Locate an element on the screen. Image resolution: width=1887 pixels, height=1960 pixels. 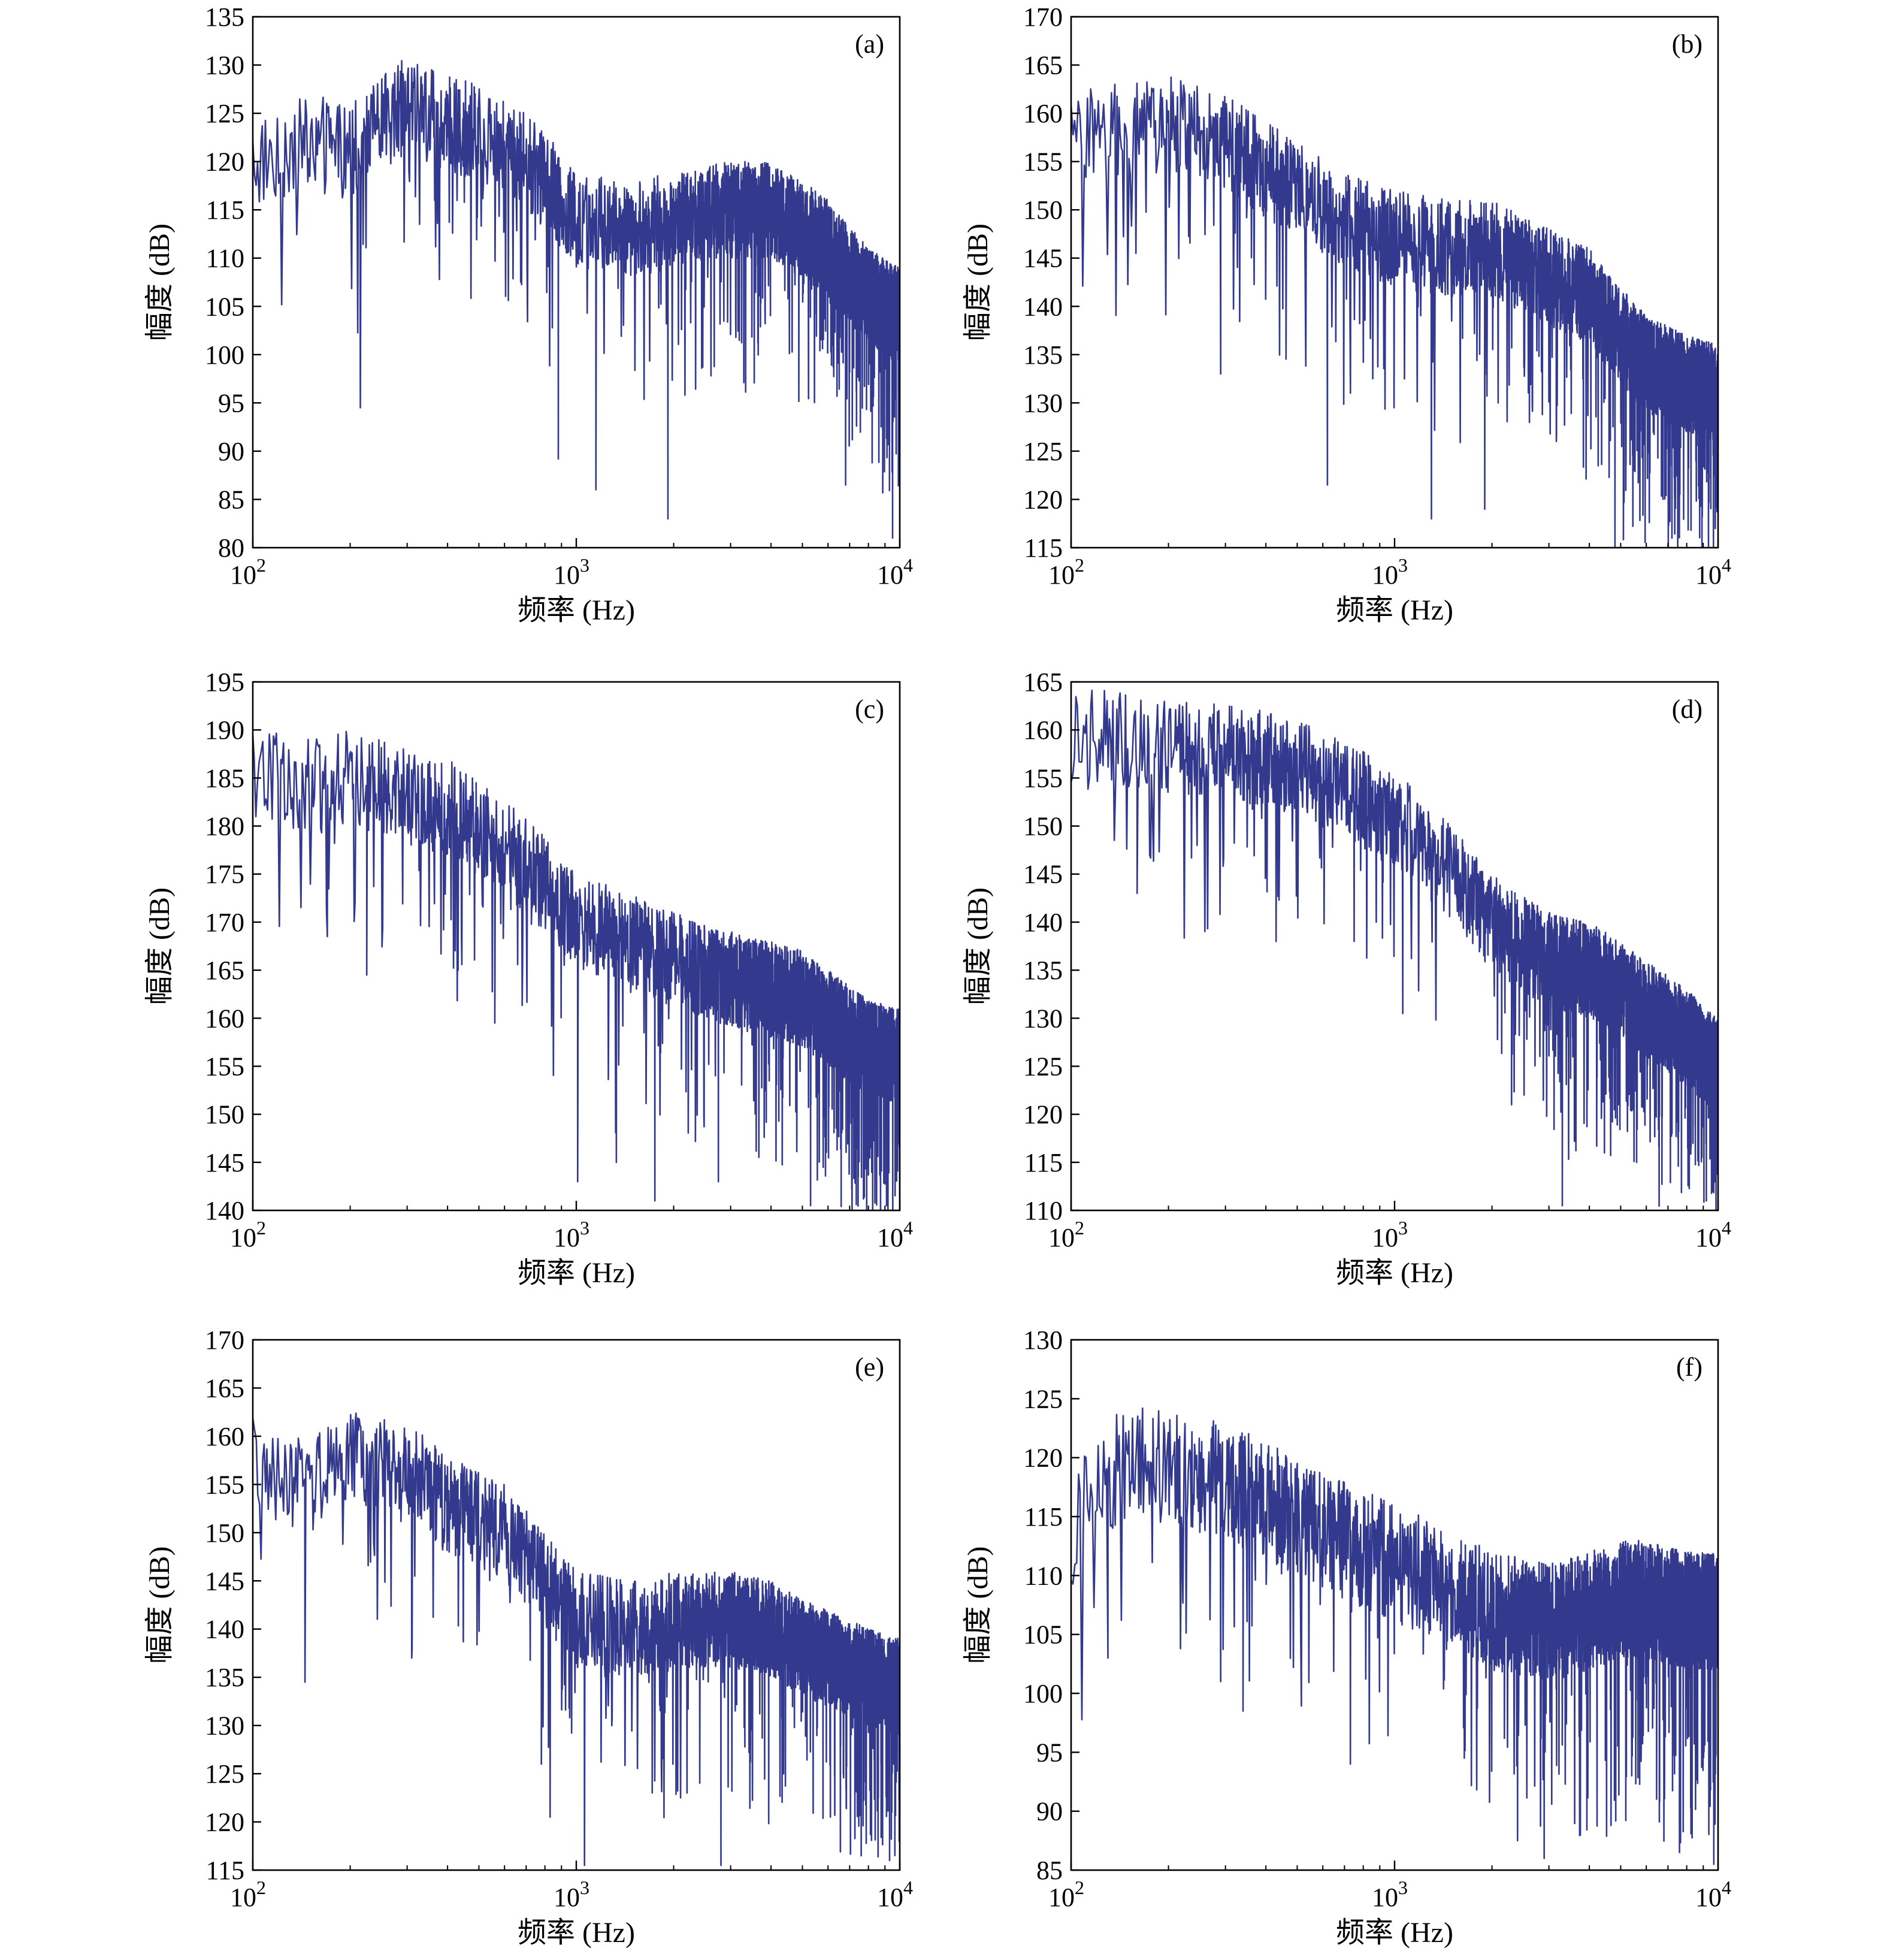
panel-b-y-axis-title: 幅度 (dB) is located at coordinates (978, 282).